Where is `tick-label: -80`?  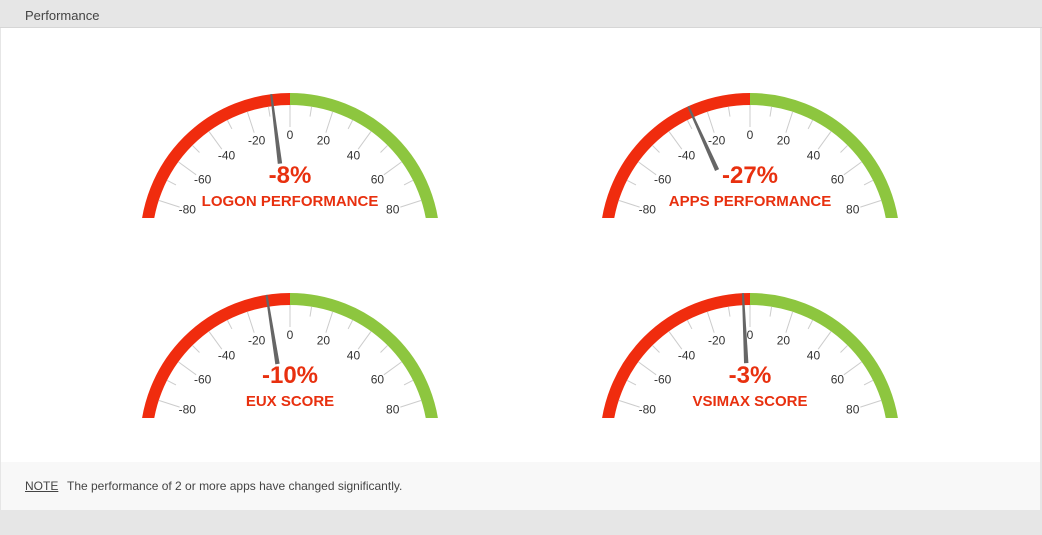 tick-label: -80 is located at coordinates (648, 210).